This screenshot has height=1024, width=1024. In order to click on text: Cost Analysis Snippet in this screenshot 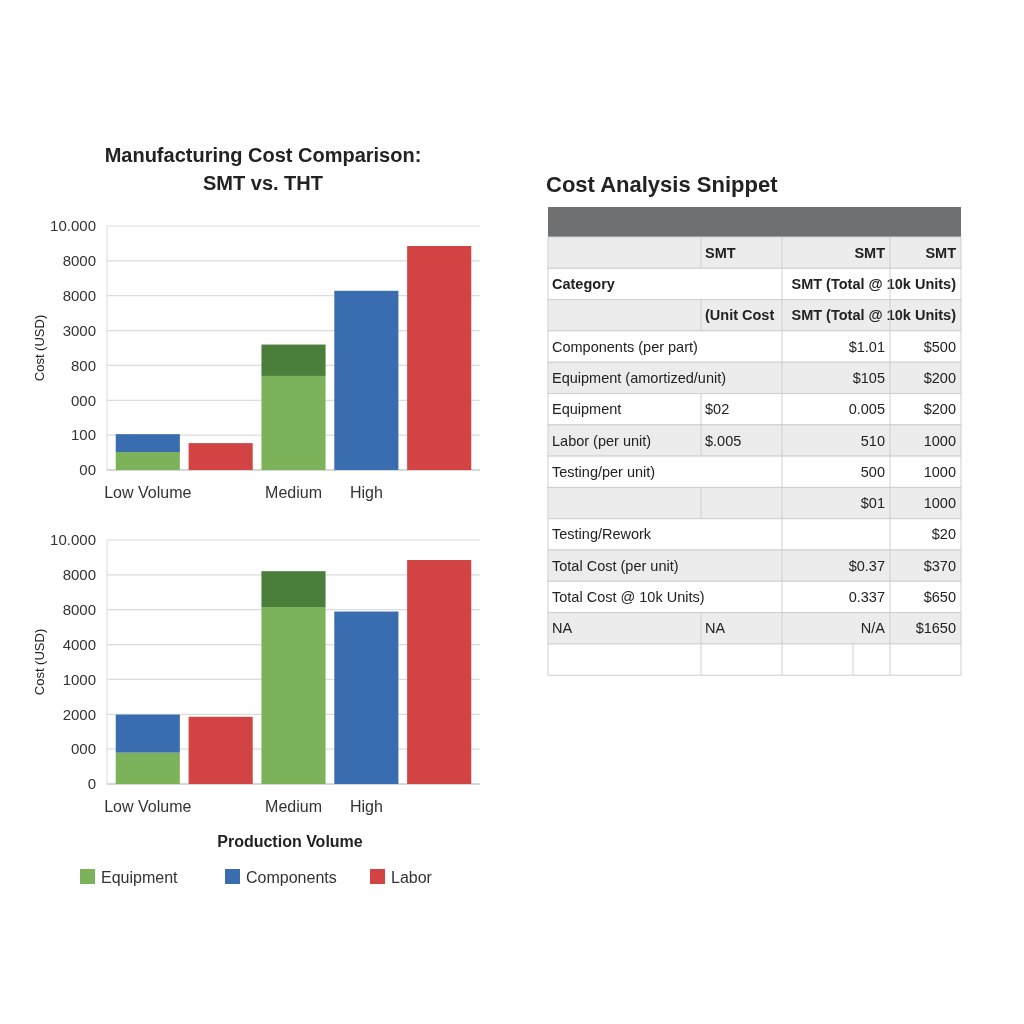, I will do `click(662, 184)`.